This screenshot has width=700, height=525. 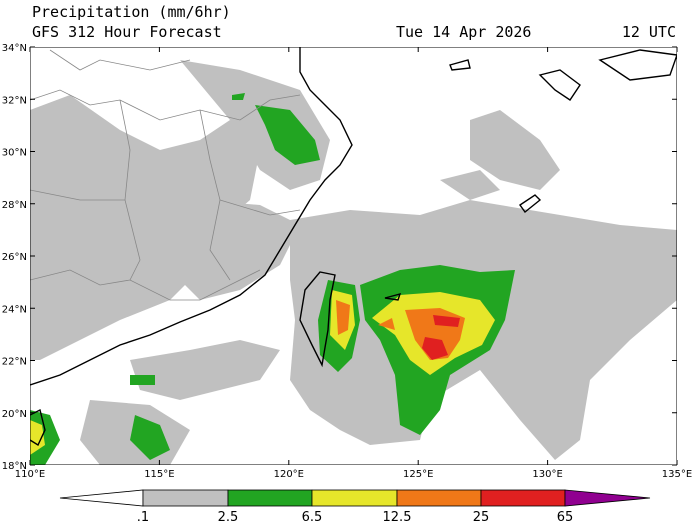 I want to click on lat-label: 22°N, so click(x=14, y=362).